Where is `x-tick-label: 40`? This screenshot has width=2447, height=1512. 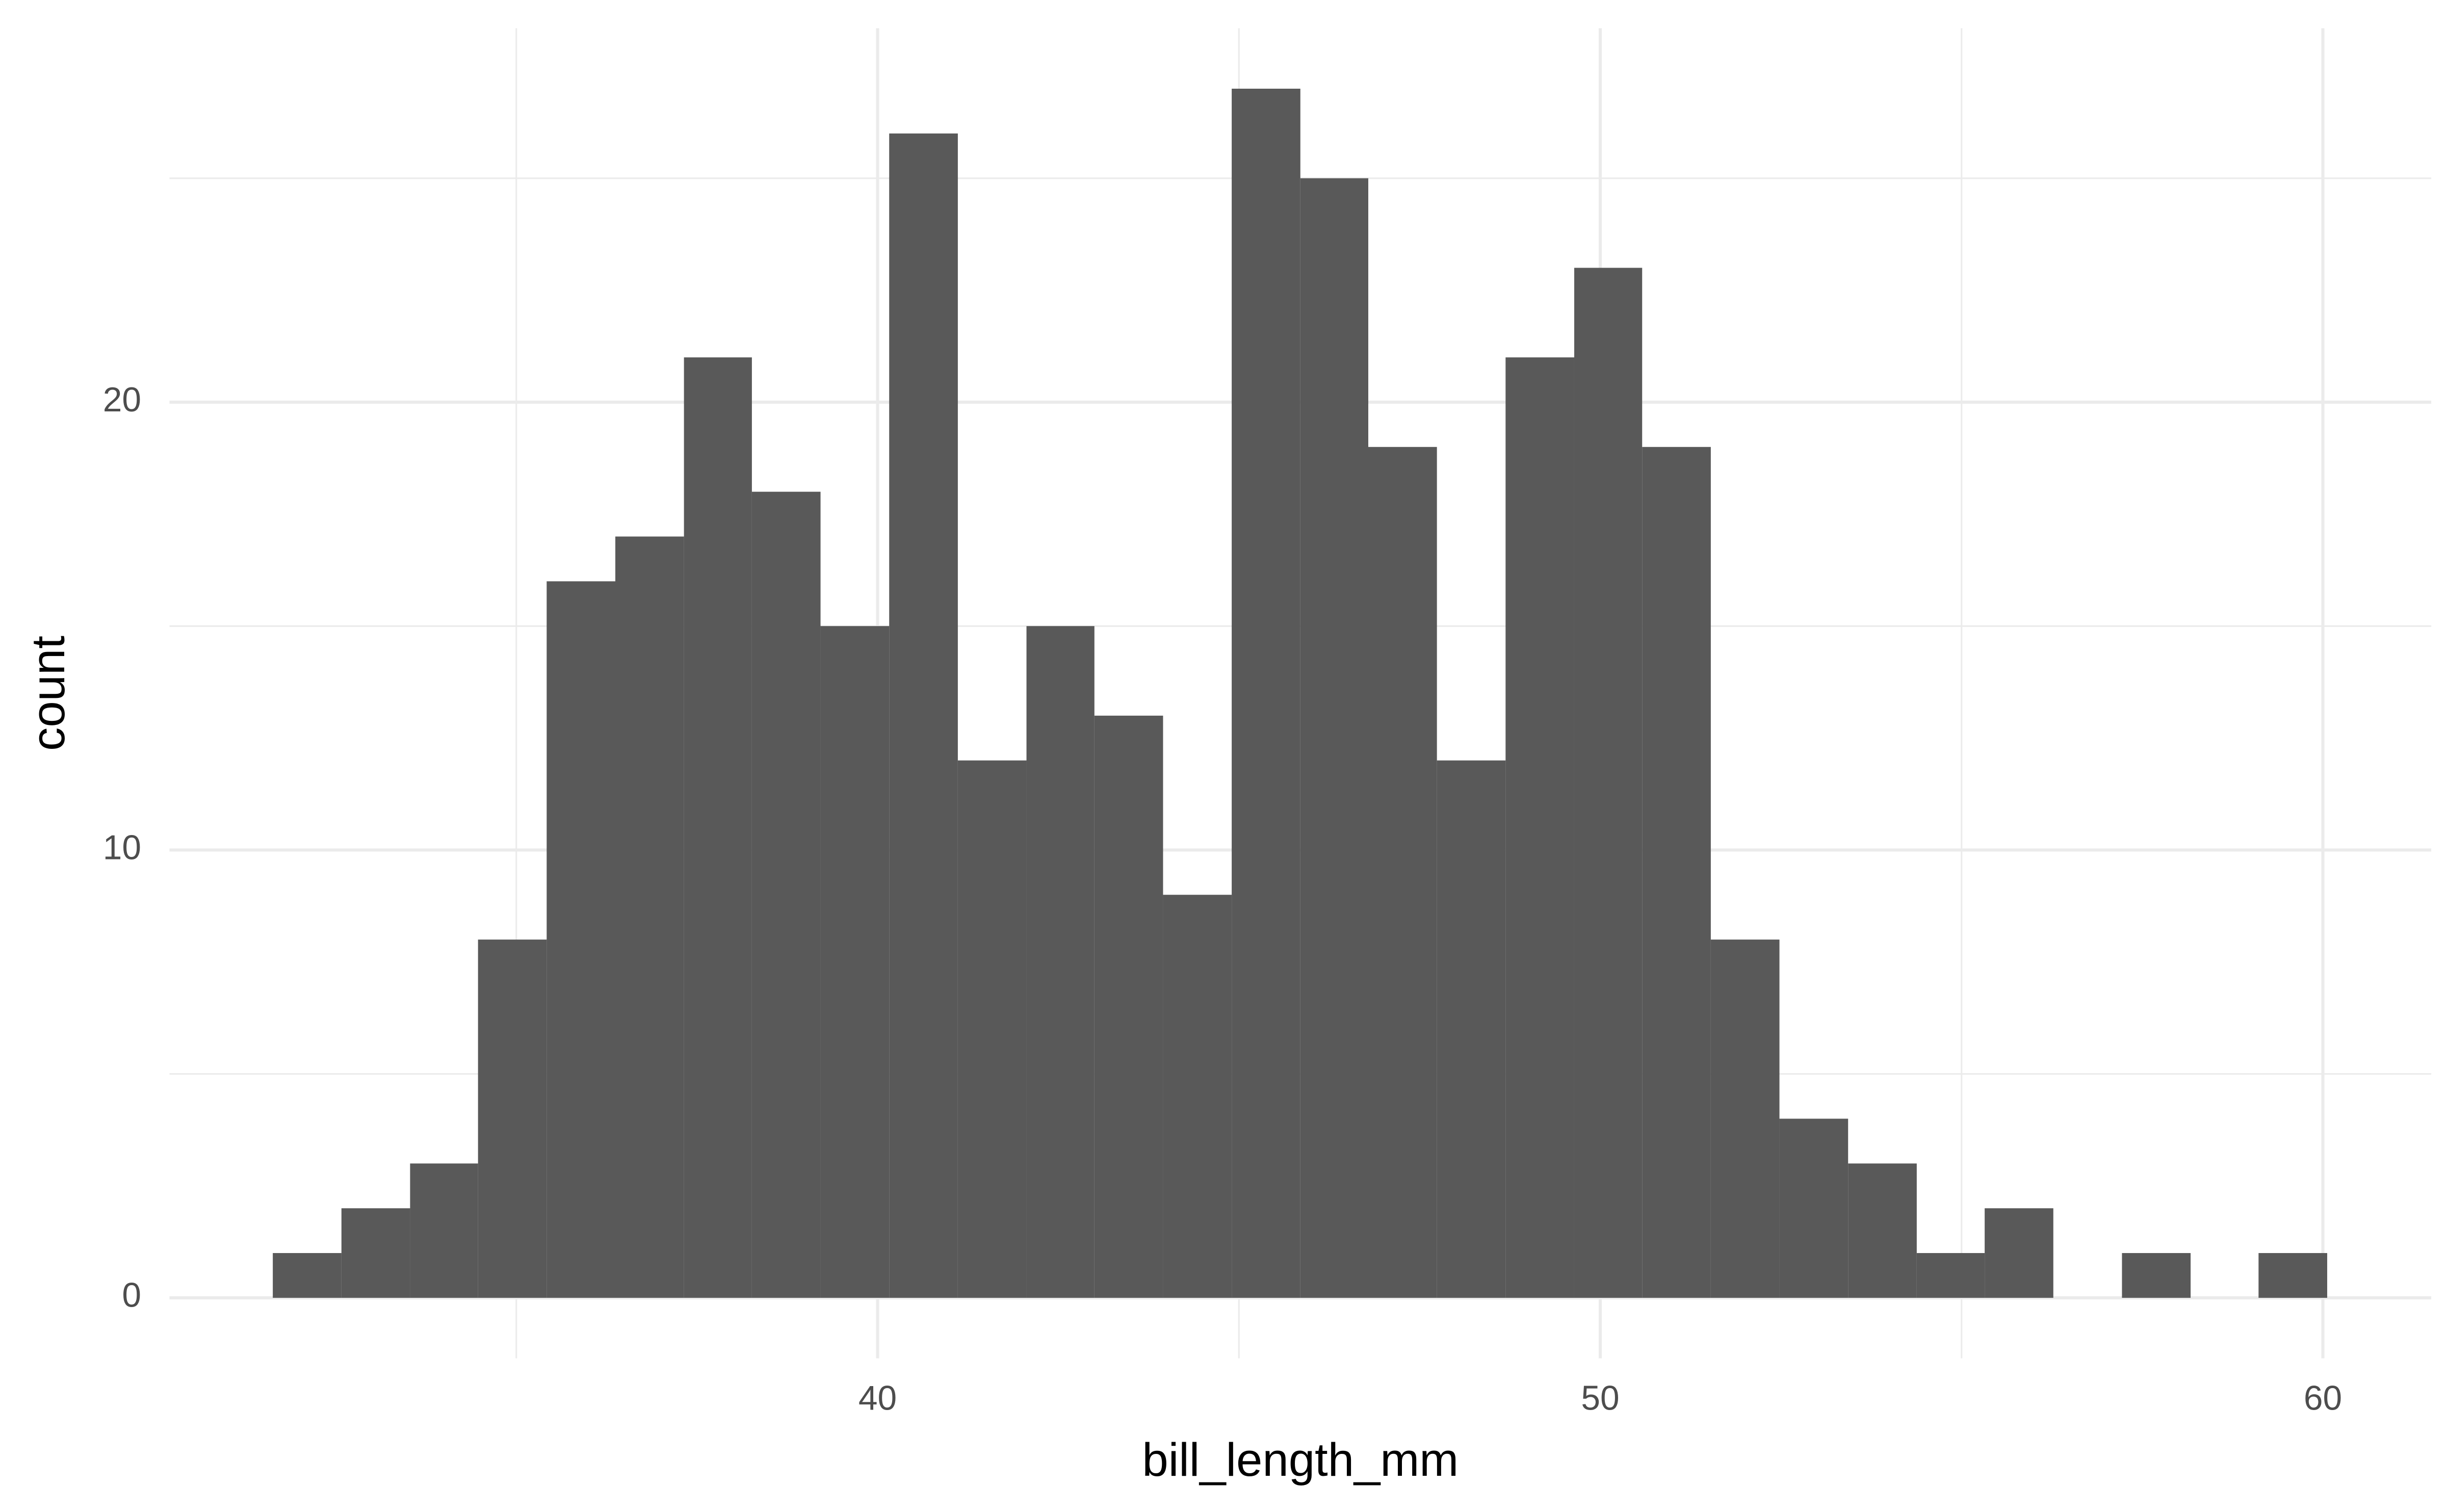 x-tick-label: 40 is located at coordinates (877, 1398).